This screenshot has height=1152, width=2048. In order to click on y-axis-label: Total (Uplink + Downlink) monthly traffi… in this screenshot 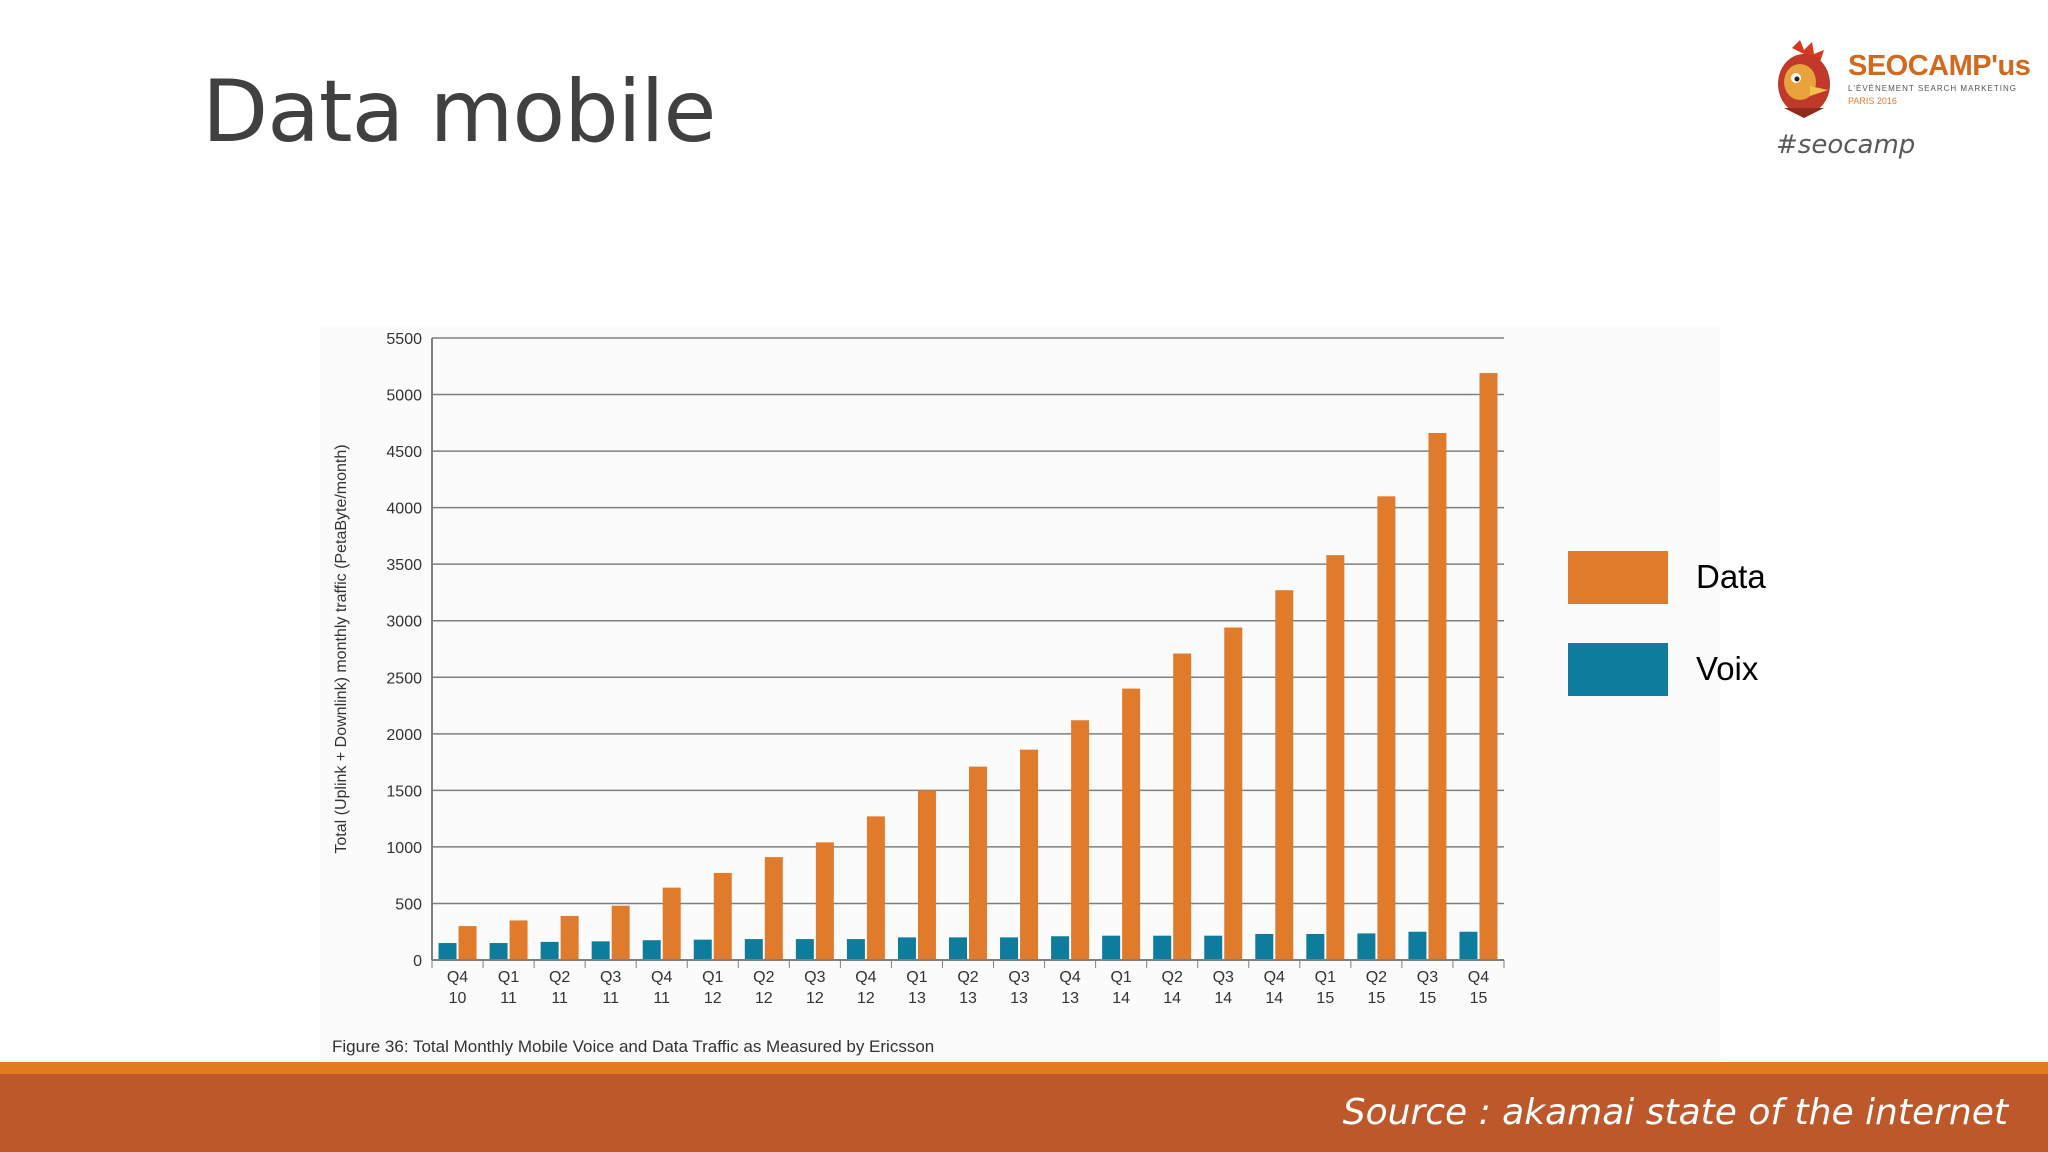, I will do `click(341, 648)`.